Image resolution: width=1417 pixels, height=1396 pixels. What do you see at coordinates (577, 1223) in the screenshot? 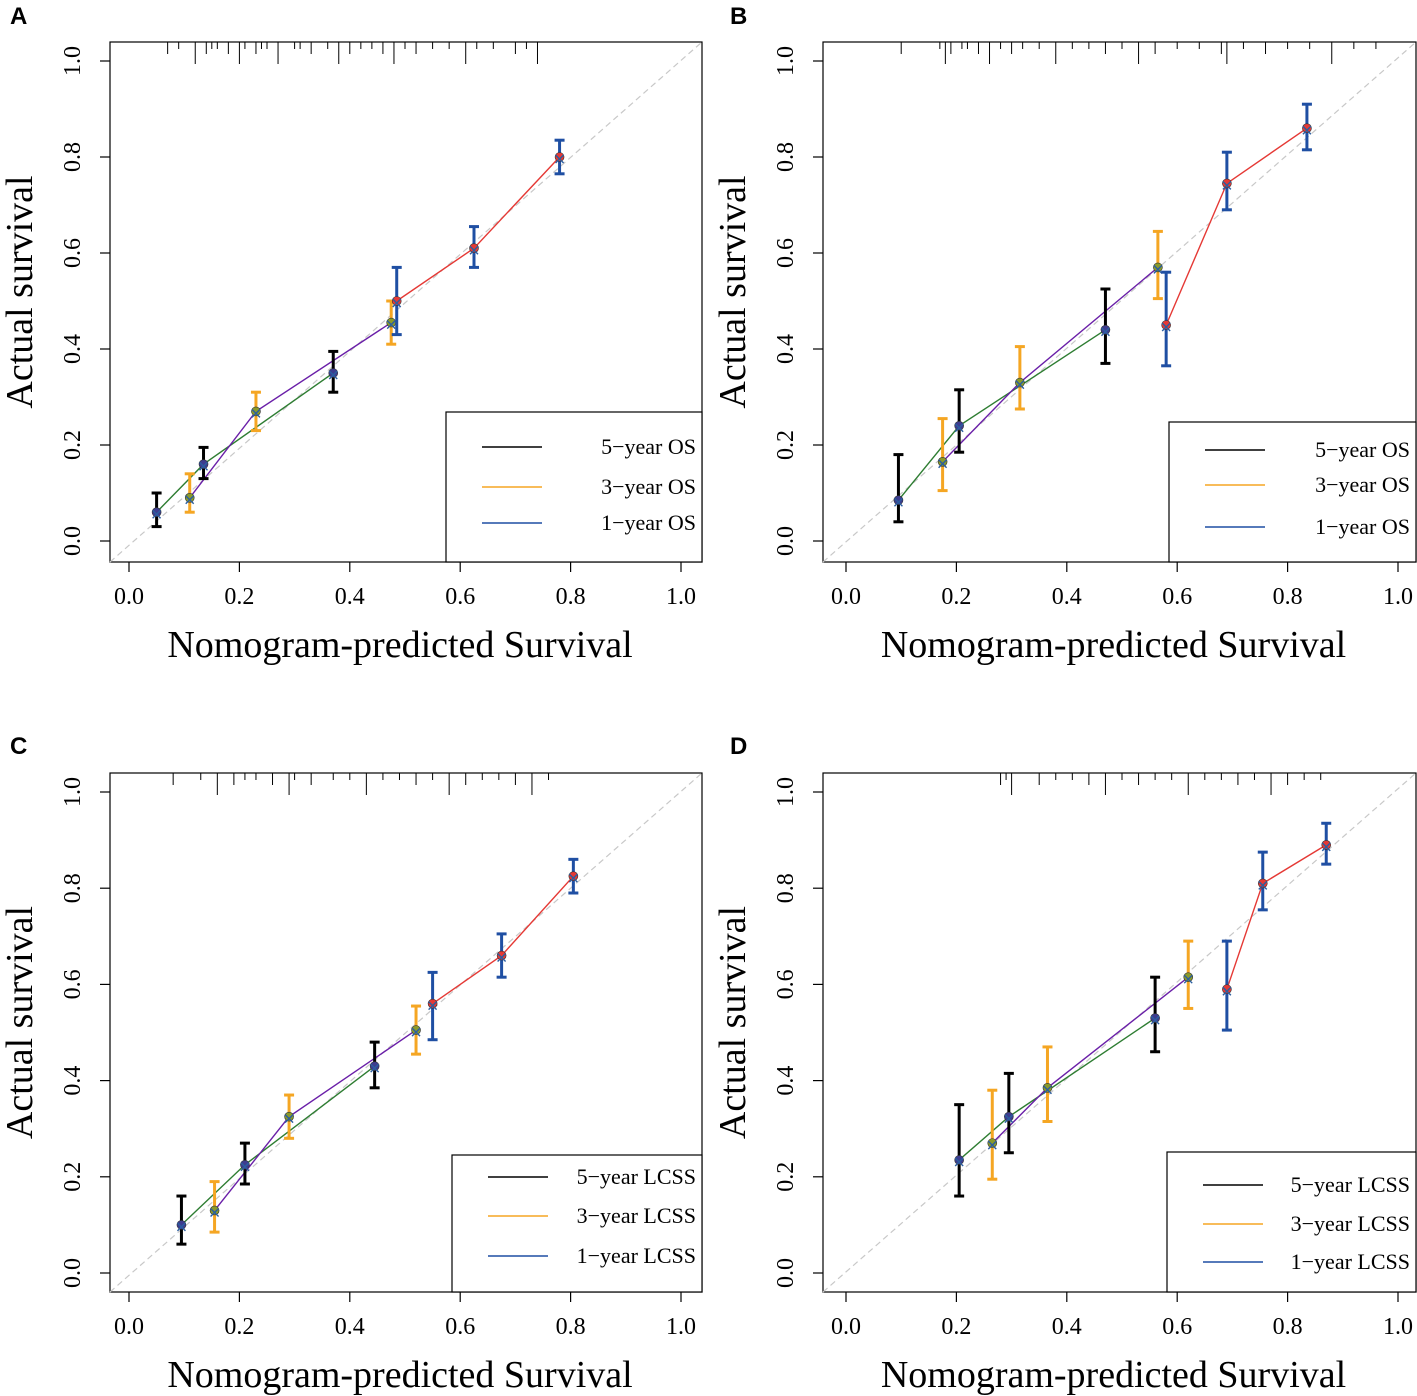
I see `legend-box` at bounding box center [577, 1223].